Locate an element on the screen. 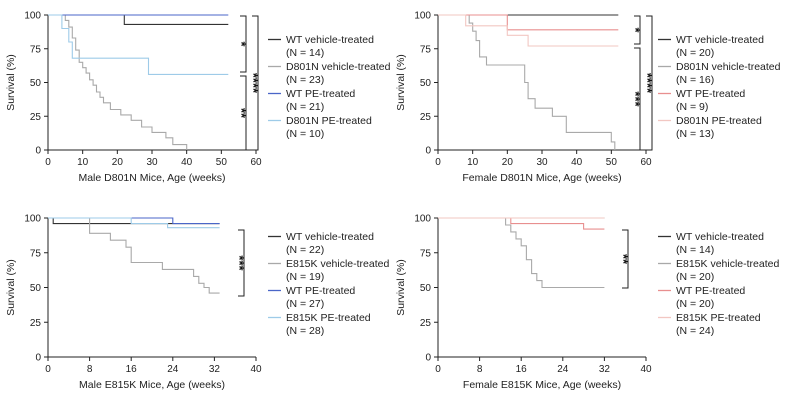 Image resolution: width=800 pixels, height=402 pixels. legend-n: (N = 13) is located at coordinates (695, 134).